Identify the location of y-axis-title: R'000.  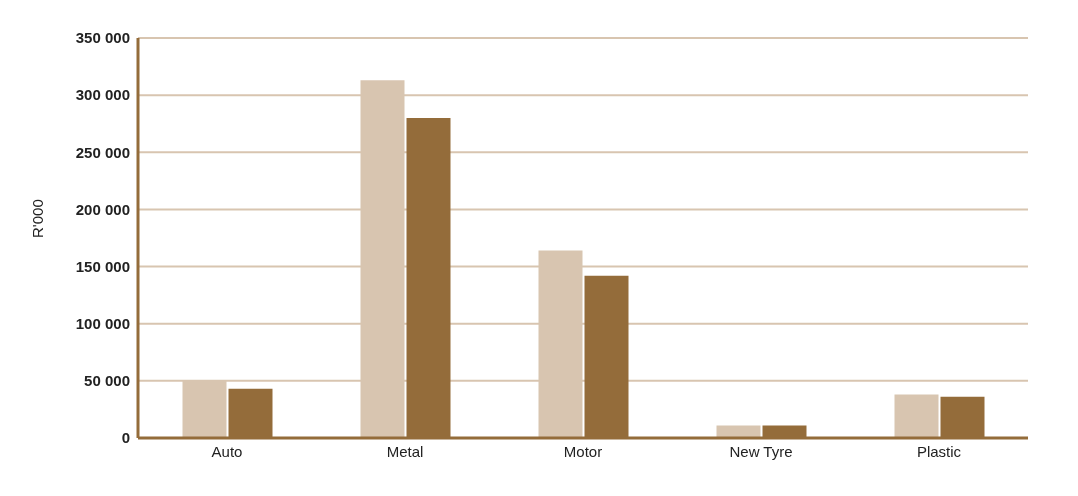
(38, 218).